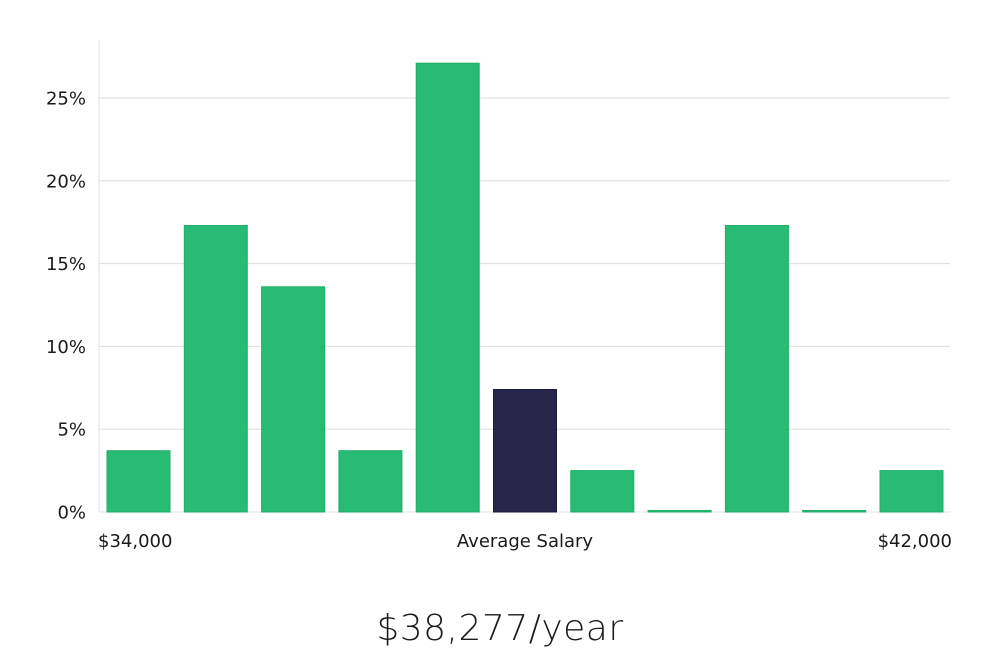  I want to click on y-tick-label: 25%, so click(66, 99).